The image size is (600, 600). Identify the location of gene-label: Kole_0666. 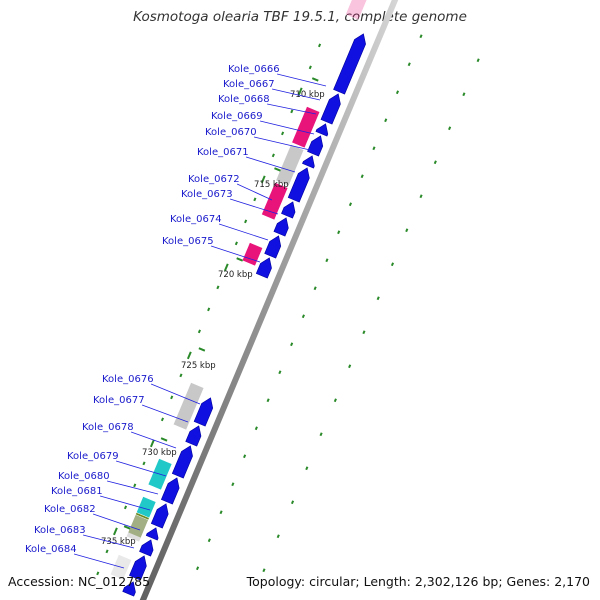
(254, 69).